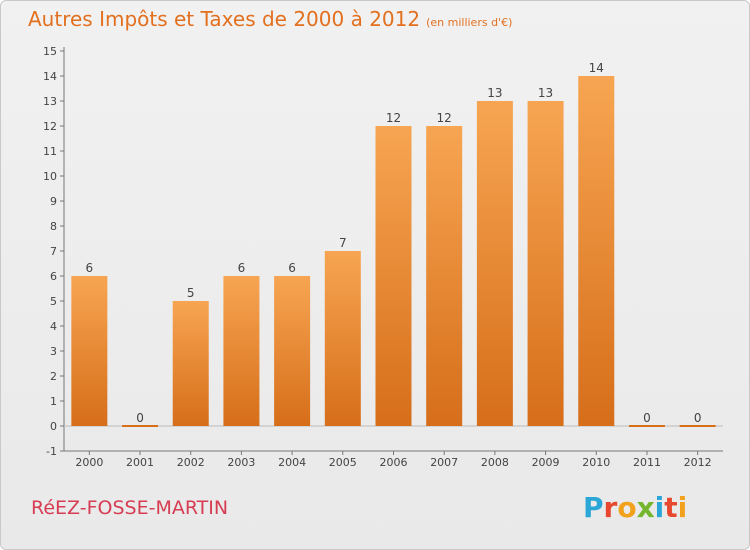  Describe the element at coordinates (343, 462) in the screenshot. I see `x-tick-label: 2005` at that location.